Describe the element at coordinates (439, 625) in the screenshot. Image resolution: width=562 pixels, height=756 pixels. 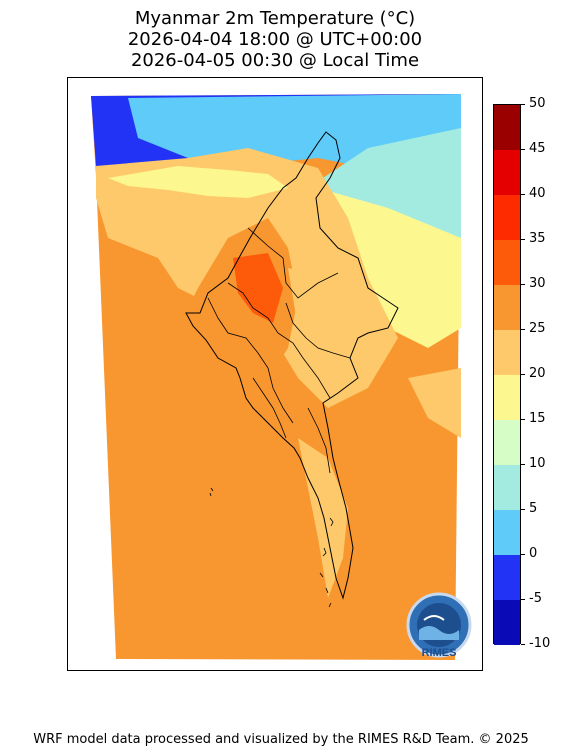
I see `rimes-logo-icon` at that location.